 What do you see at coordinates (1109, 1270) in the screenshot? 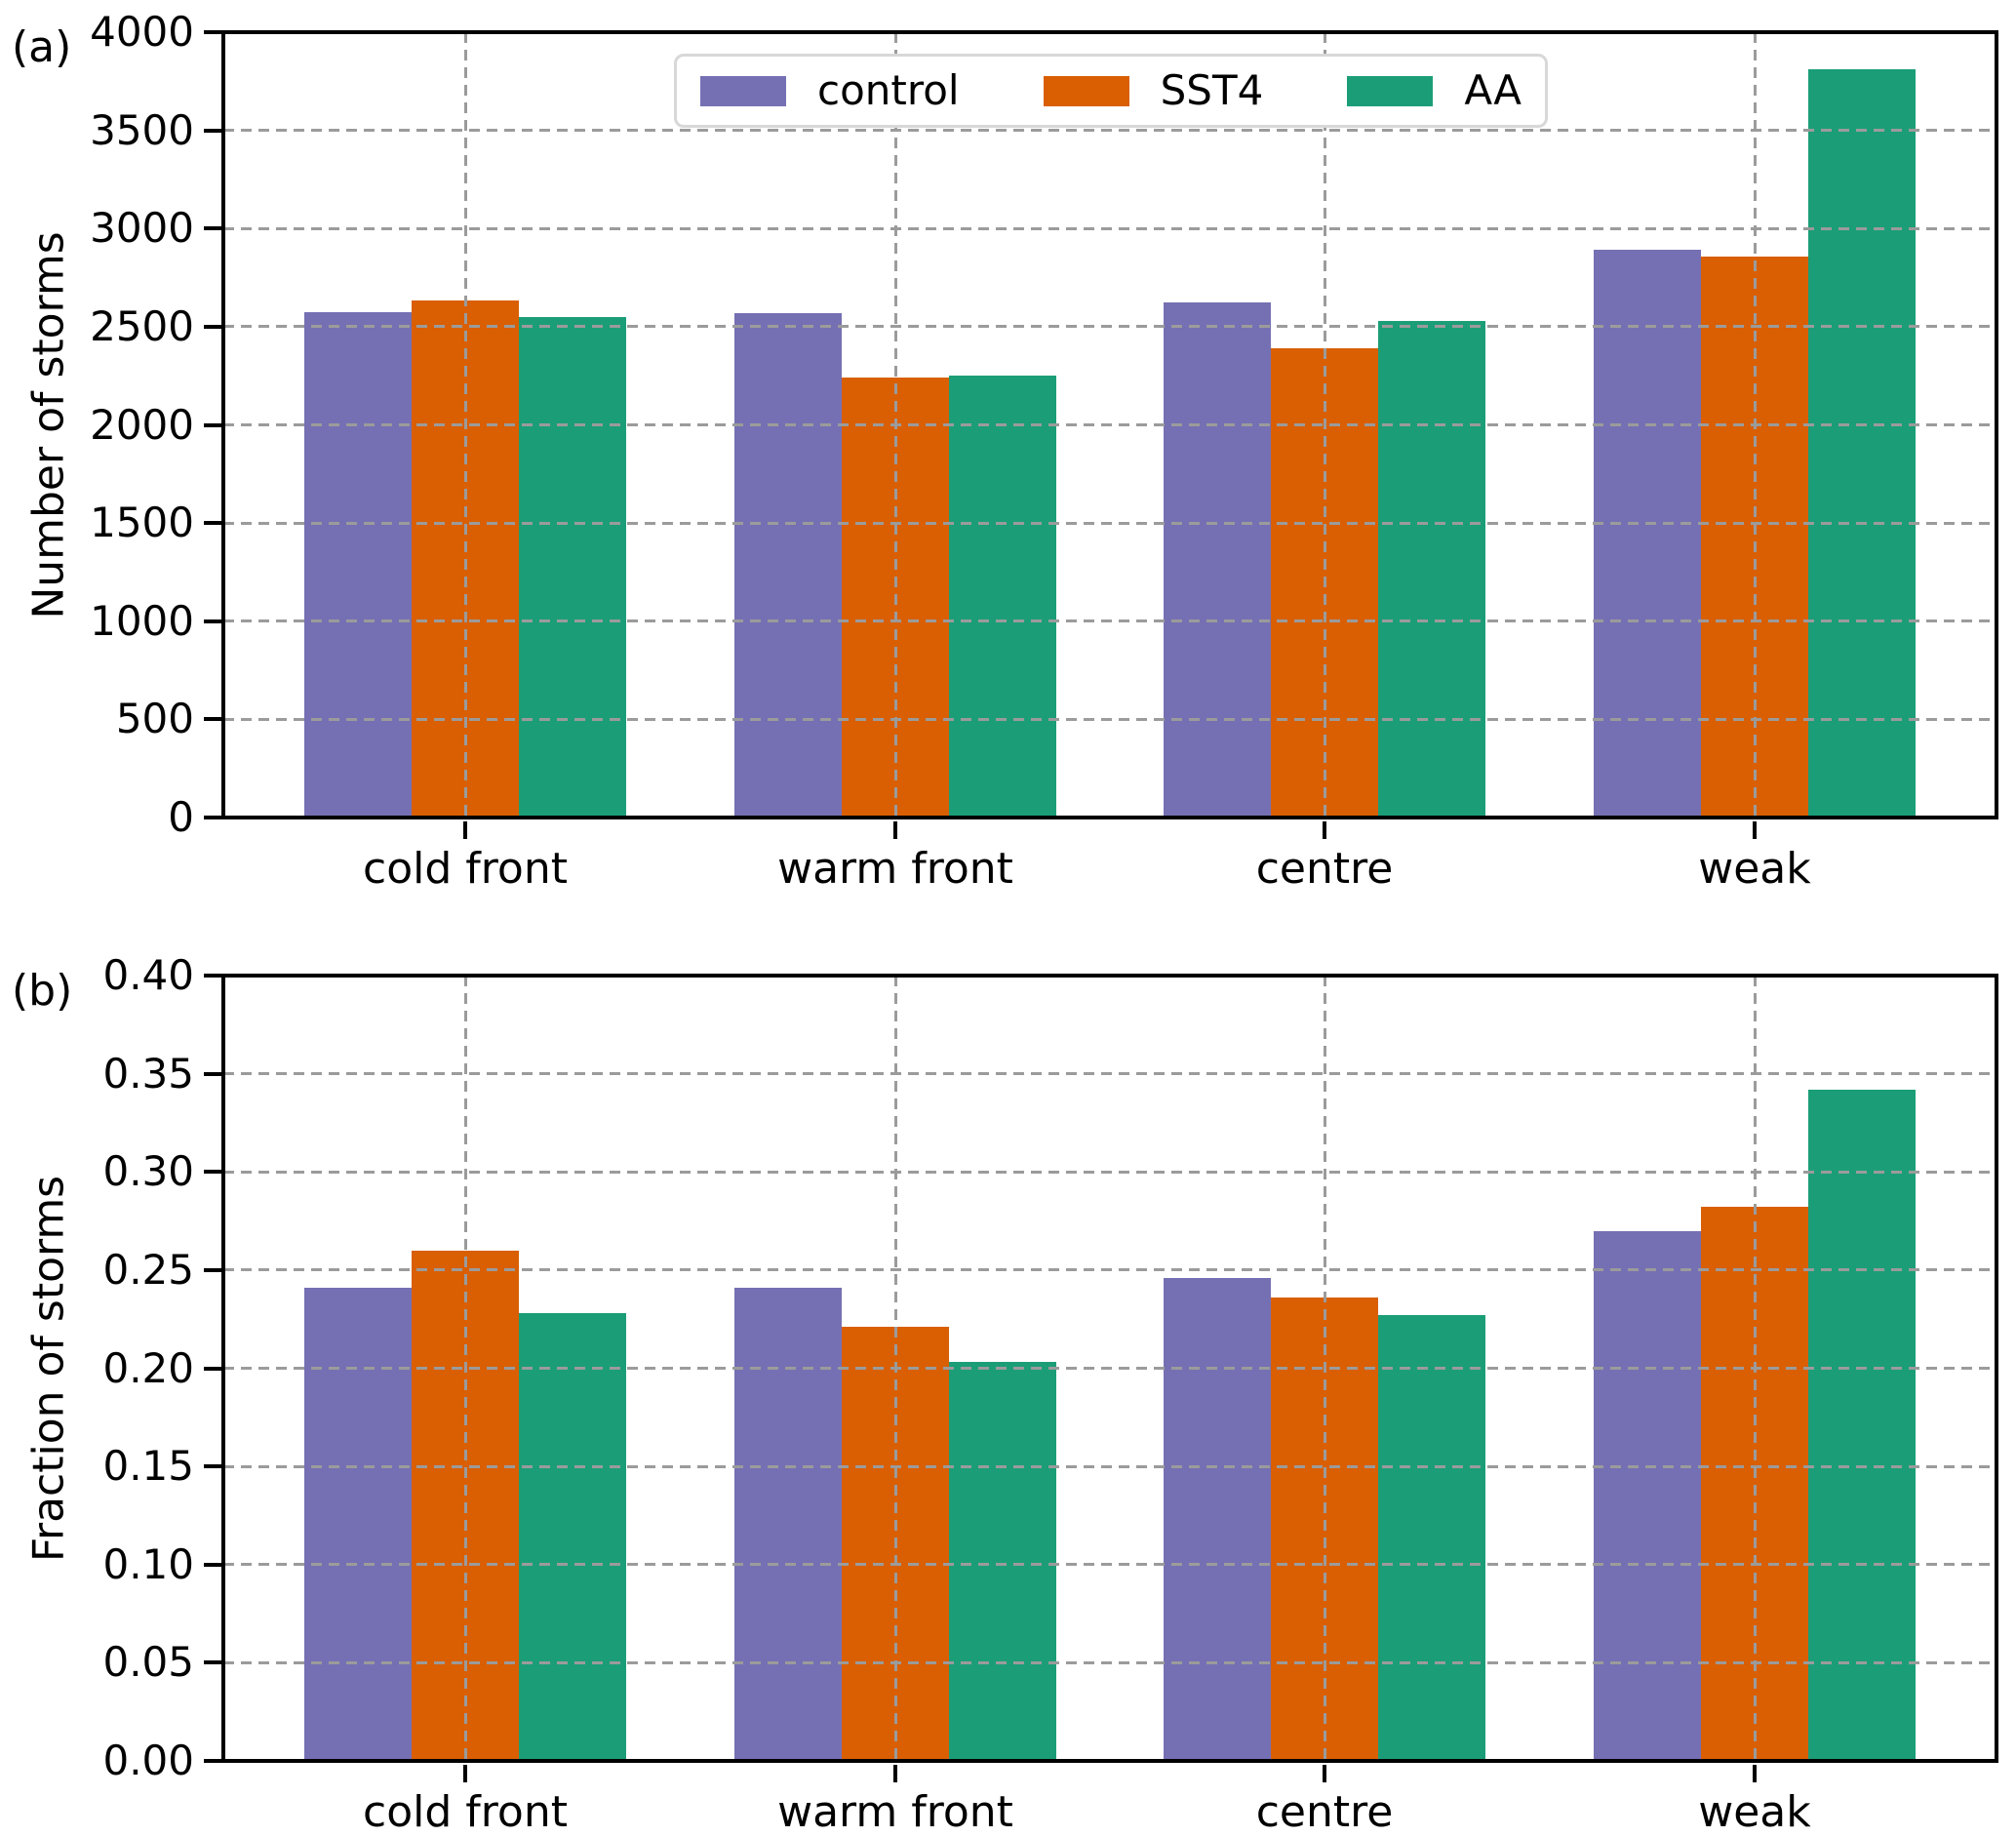
I see `gridline-y-0.25` at bounding box center [1109, 1270].